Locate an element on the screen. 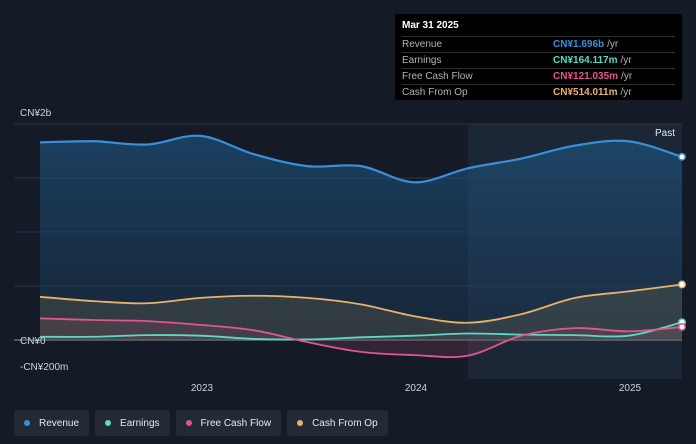 This screenshot has width=696, height=444. legend-item-earnings: Earnings is located at coordinates (132, 423).